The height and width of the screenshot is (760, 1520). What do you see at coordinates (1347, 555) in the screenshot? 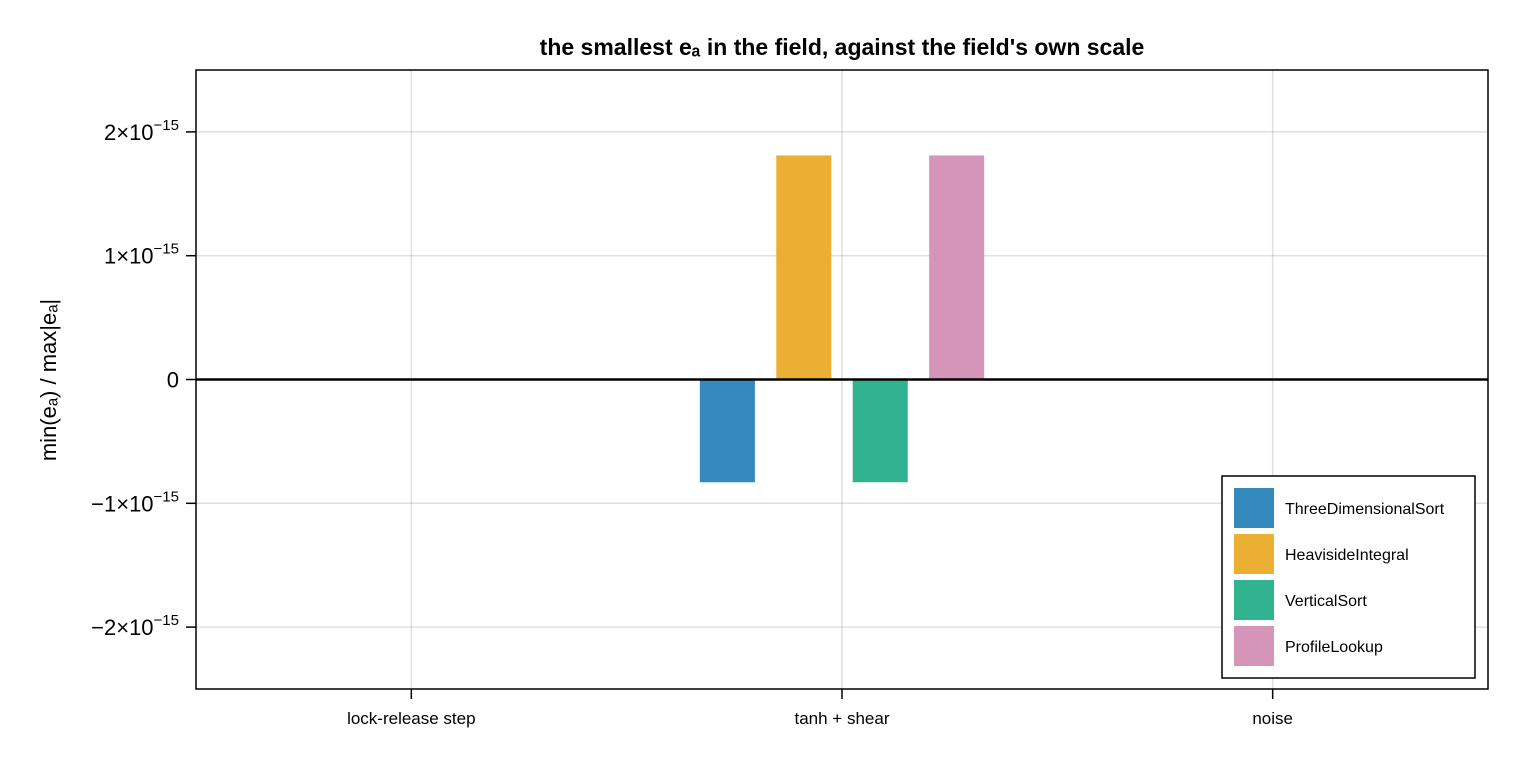
I see `legend-label-HeavisideIntegral: HeavisideIntegral` at bounding box center [1347, 555].